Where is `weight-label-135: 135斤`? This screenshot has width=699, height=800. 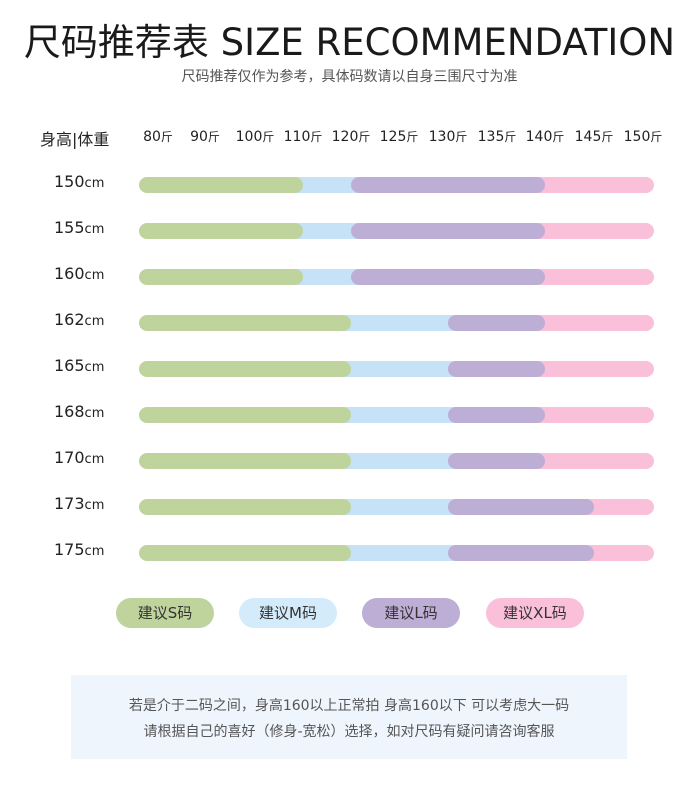
weight-label-135: 135斤 is located at coordinates (497, 136).